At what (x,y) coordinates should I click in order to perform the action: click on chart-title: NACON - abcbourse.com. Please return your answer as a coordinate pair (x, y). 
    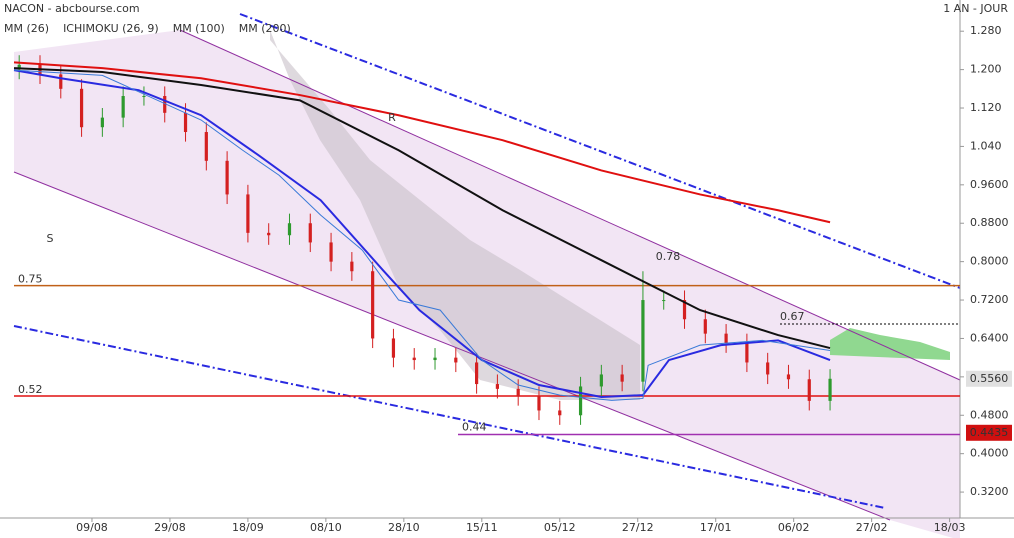
    Looking at the image, I should click on (72, 8).